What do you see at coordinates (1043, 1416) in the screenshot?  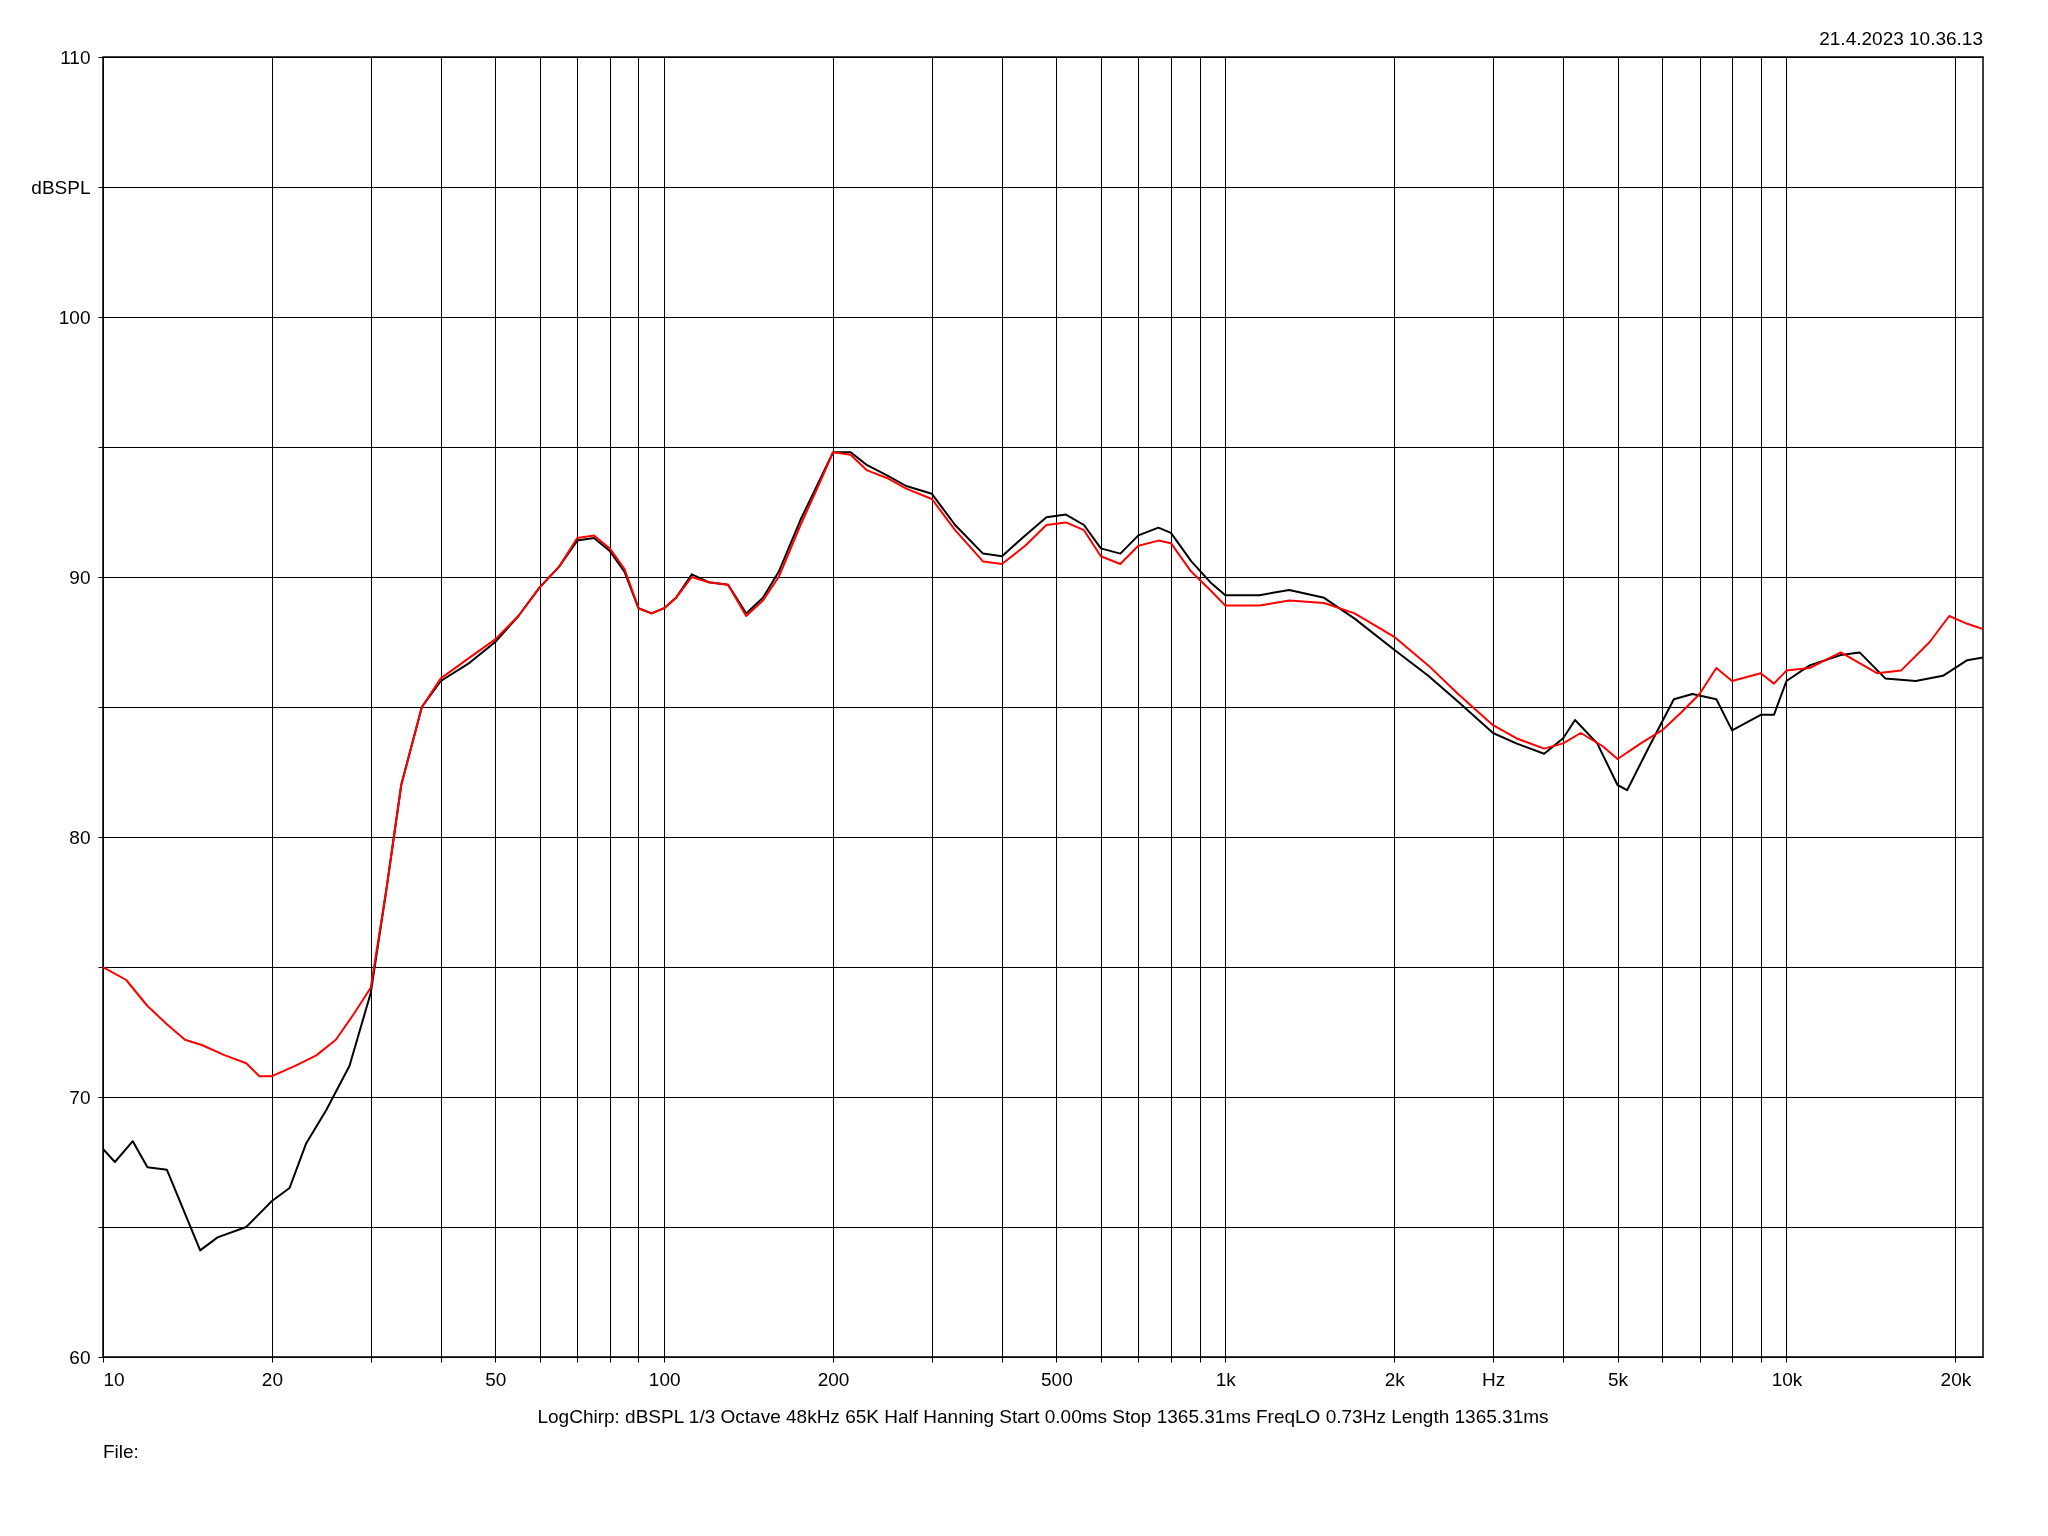 I see `text: LogChirp: dBSPL 1/3 Octave 48kHz 65K Half Hanning Start 0.00ms Stop 1365.31ms FreqLO 0.73Hz Length 1365.31ms` at bounding box center [1043, 1416].